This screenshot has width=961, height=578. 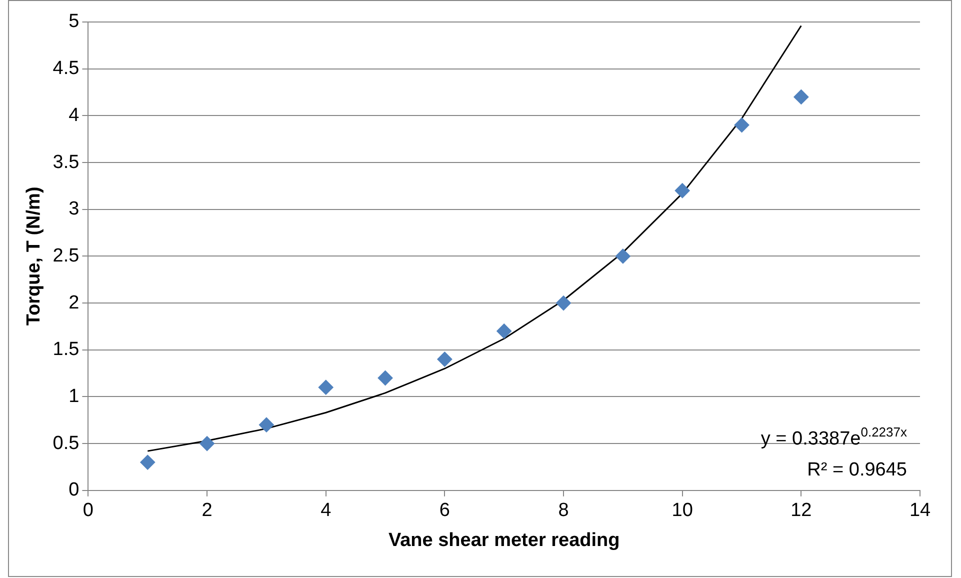 I want to click on y-tick-label: 4, so click(x=74, y=115).